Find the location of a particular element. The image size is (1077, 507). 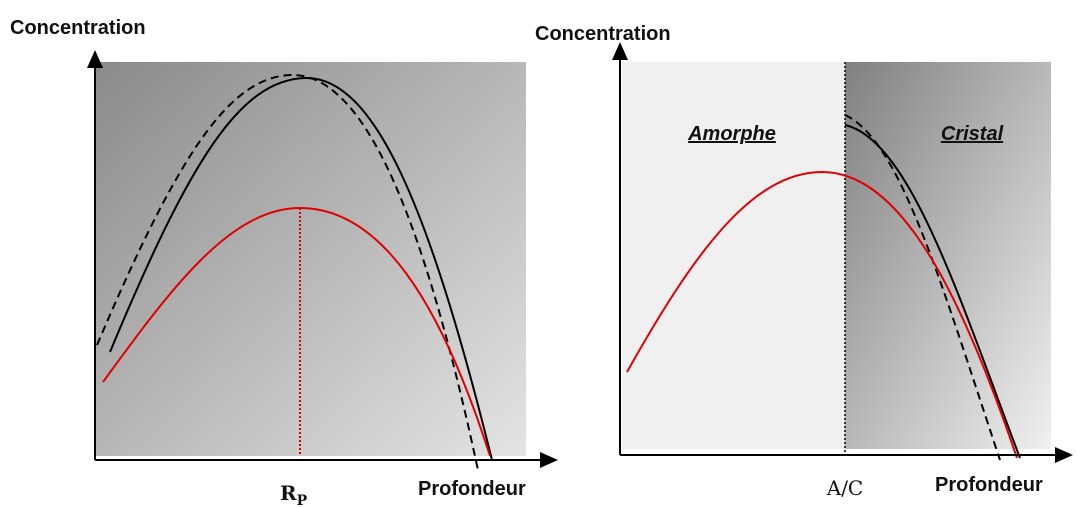

solid-curve is located at coordinates (932, 291).